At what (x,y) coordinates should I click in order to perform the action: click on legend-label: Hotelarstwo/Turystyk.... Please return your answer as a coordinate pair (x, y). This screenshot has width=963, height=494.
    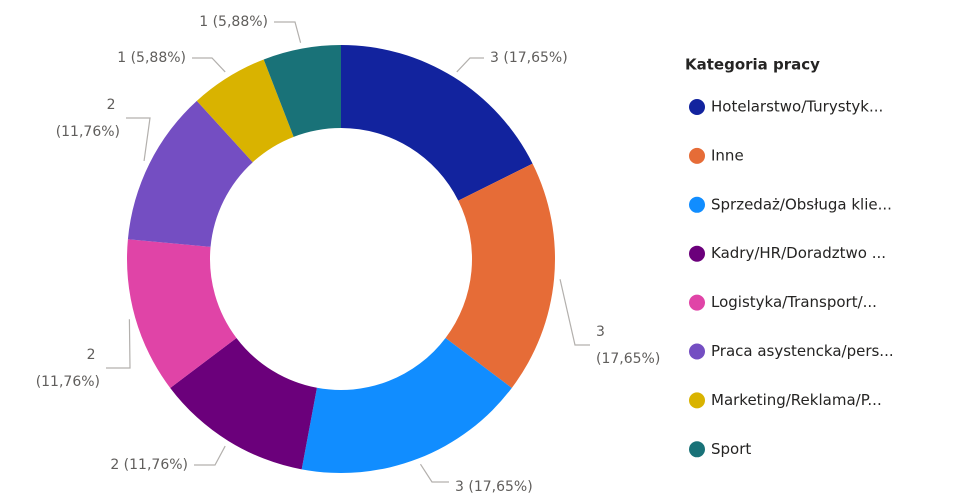
    Looking at the image, I should click on (797, 107).